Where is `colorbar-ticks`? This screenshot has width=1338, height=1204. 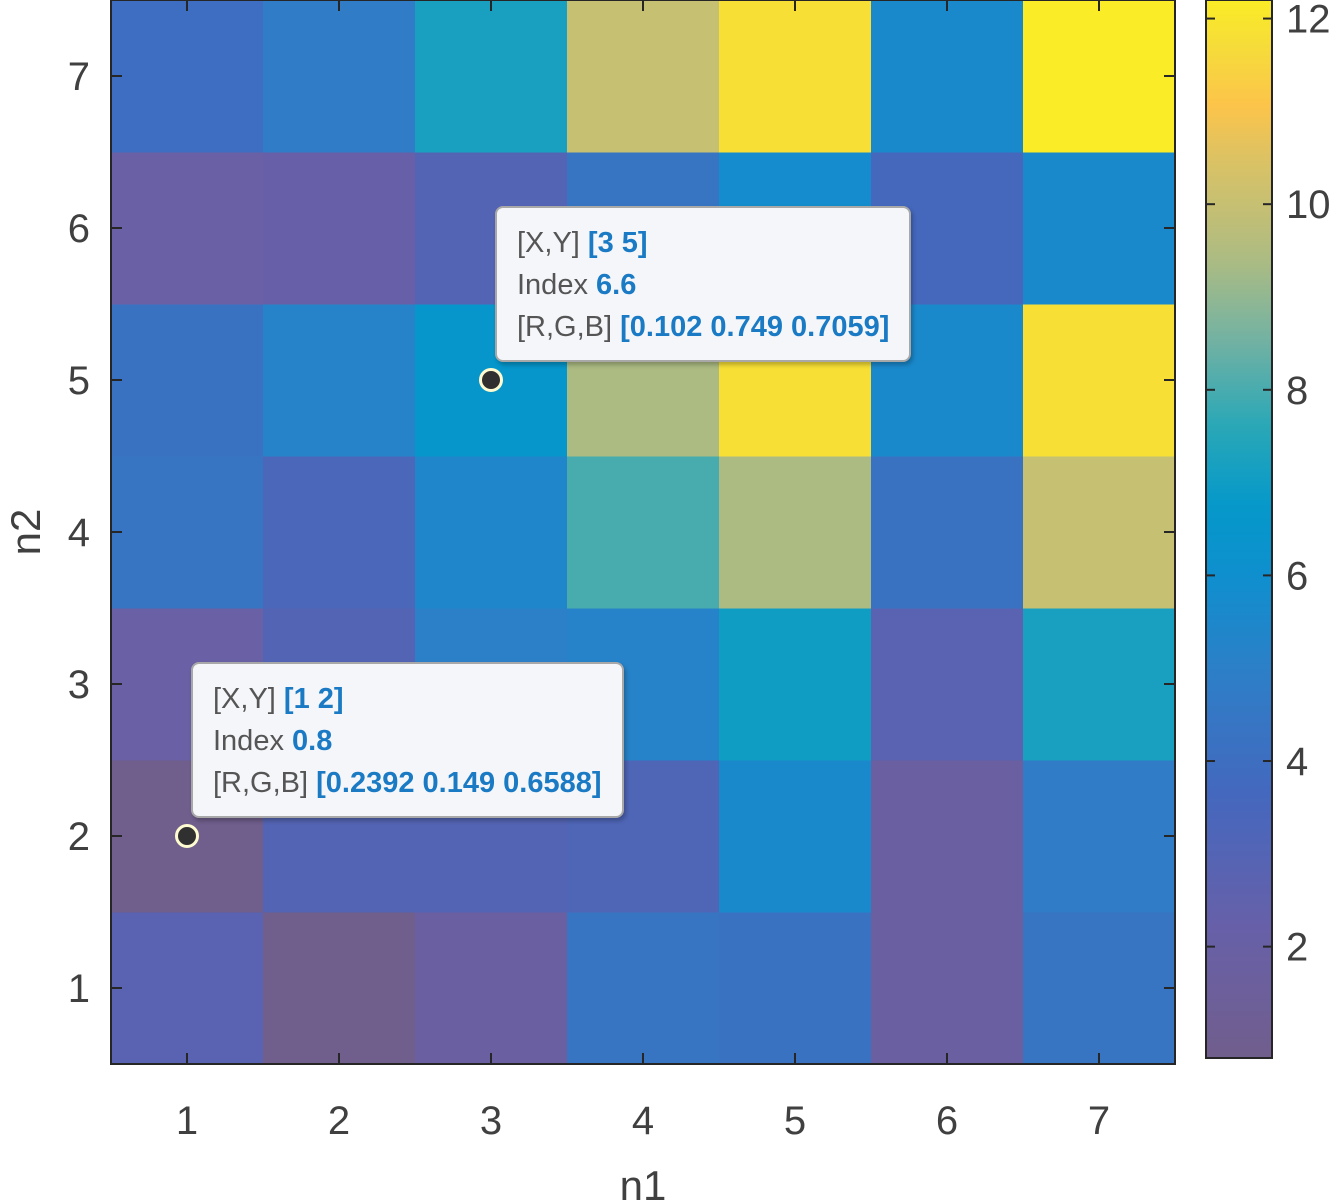
colorbar-ticks is located at coordinates (1239, 482).